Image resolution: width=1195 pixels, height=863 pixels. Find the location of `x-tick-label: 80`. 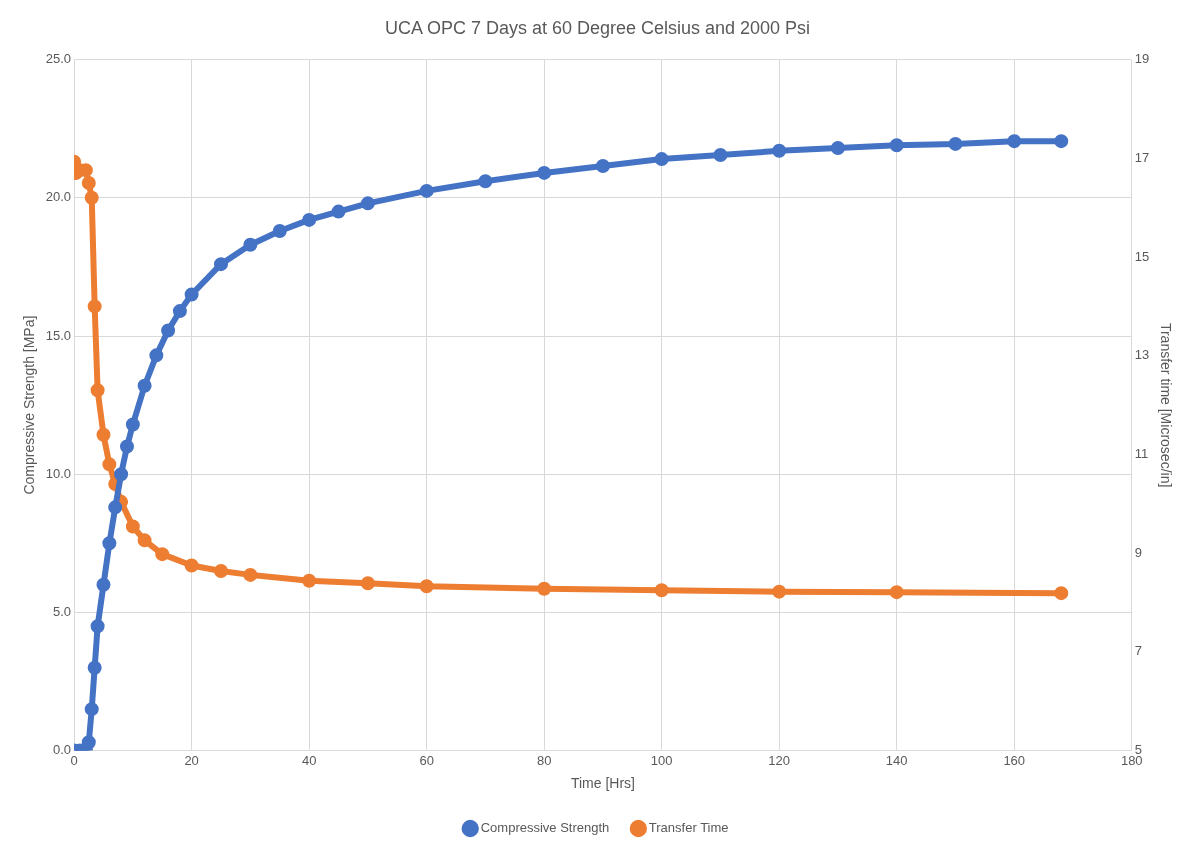

x-tick-label: 80 is located at coordinates (544, 760).